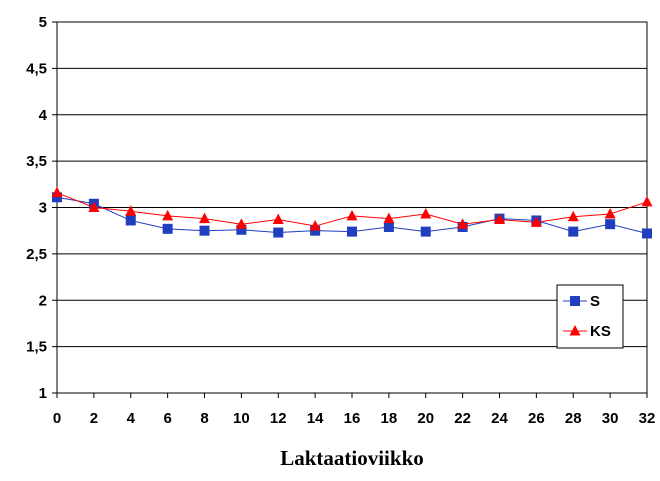 Image resolution: width=660 pixels, height=481 pixels. I want to click on x-tick-label: 32, so click(647, 418).